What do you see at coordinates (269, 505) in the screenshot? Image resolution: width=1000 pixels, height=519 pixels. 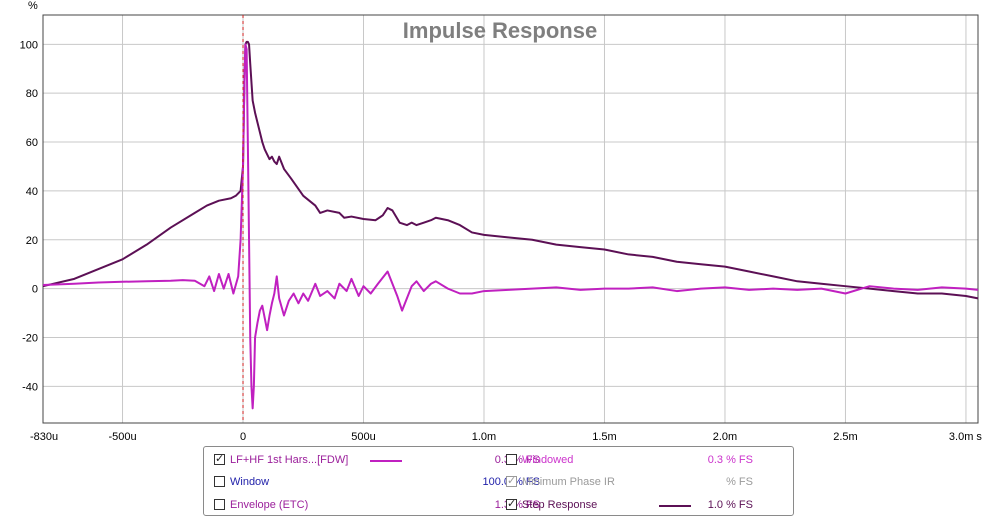 I see `legend-label: Envelope (ETC)` at bounding box center [269, 505].